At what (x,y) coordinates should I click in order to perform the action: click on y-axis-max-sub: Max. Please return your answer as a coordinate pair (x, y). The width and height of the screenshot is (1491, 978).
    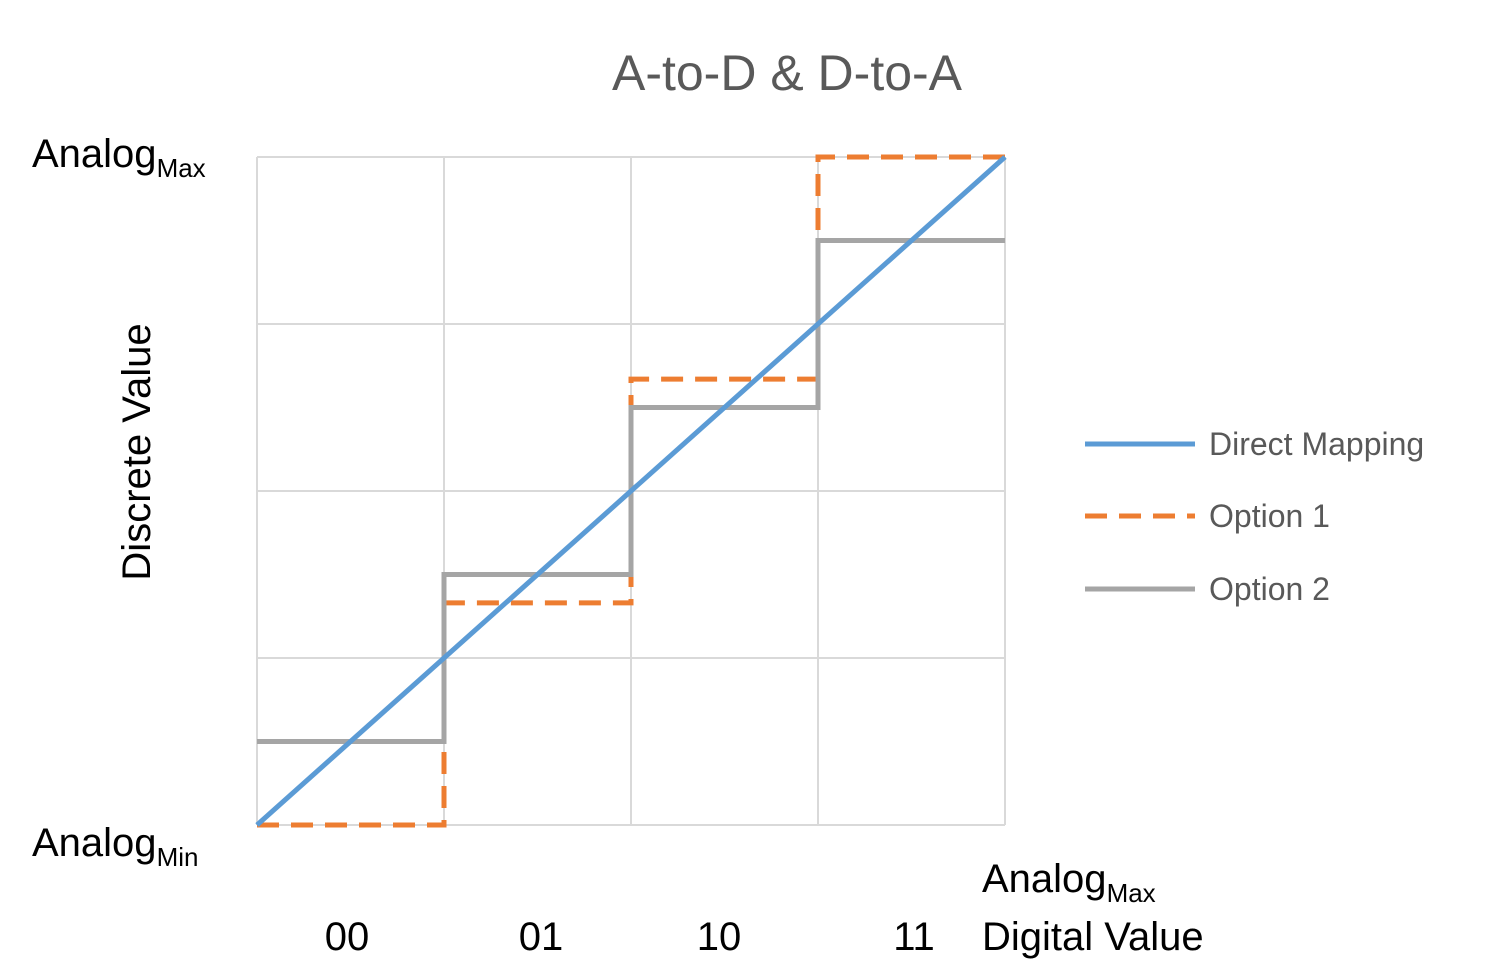
    Looking at the image, I should click on (181, 168).